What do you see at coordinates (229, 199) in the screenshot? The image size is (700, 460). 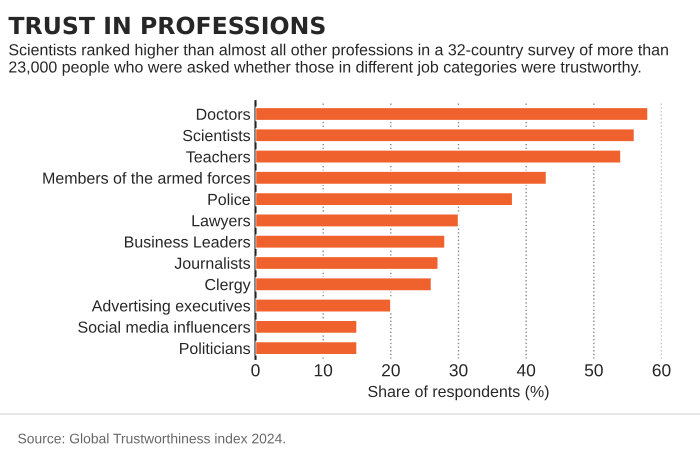 I see `y-tick-label: Police` at bounding box center [229, 199].